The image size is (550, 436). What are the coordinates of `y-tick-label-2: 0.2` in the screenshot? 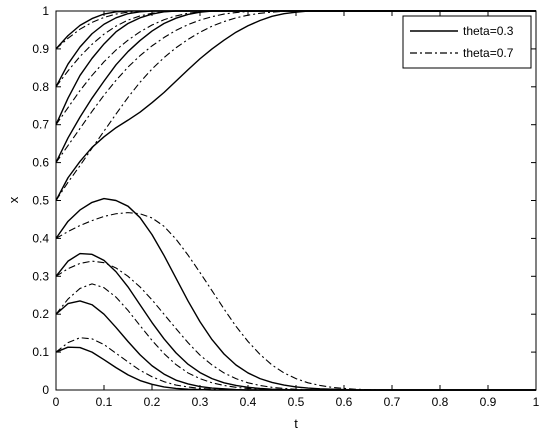 It's located at (40, 314).